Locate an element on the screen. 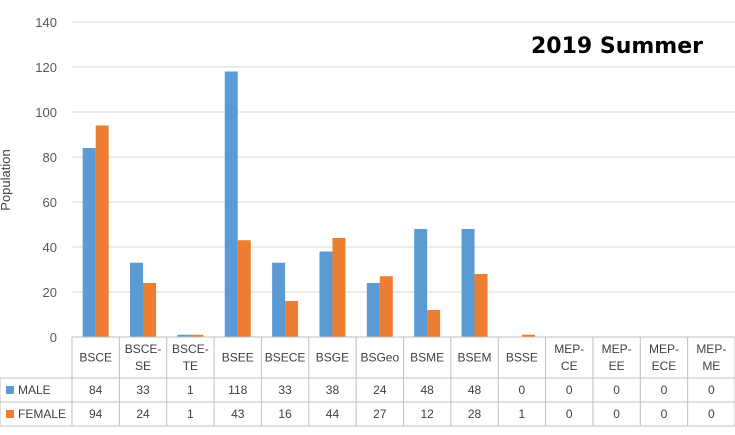 The image size is (735, 435). category-label: BSECE is located at coordinates (285, 358).